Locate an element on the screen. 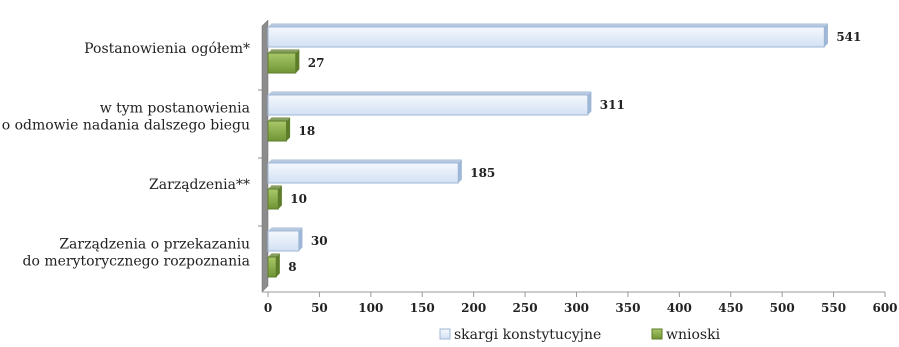  x-tick-label: 50 is located at coordinates (319, 308).